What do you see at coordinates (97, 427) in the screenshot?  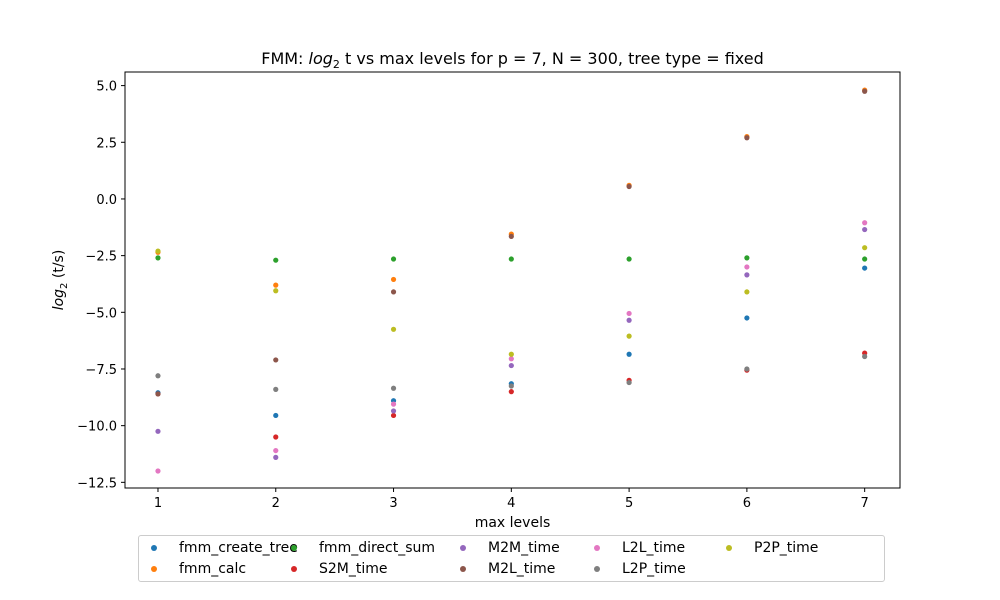 I see `y-tick-label: −10.0` at bounding box center [97, 427].